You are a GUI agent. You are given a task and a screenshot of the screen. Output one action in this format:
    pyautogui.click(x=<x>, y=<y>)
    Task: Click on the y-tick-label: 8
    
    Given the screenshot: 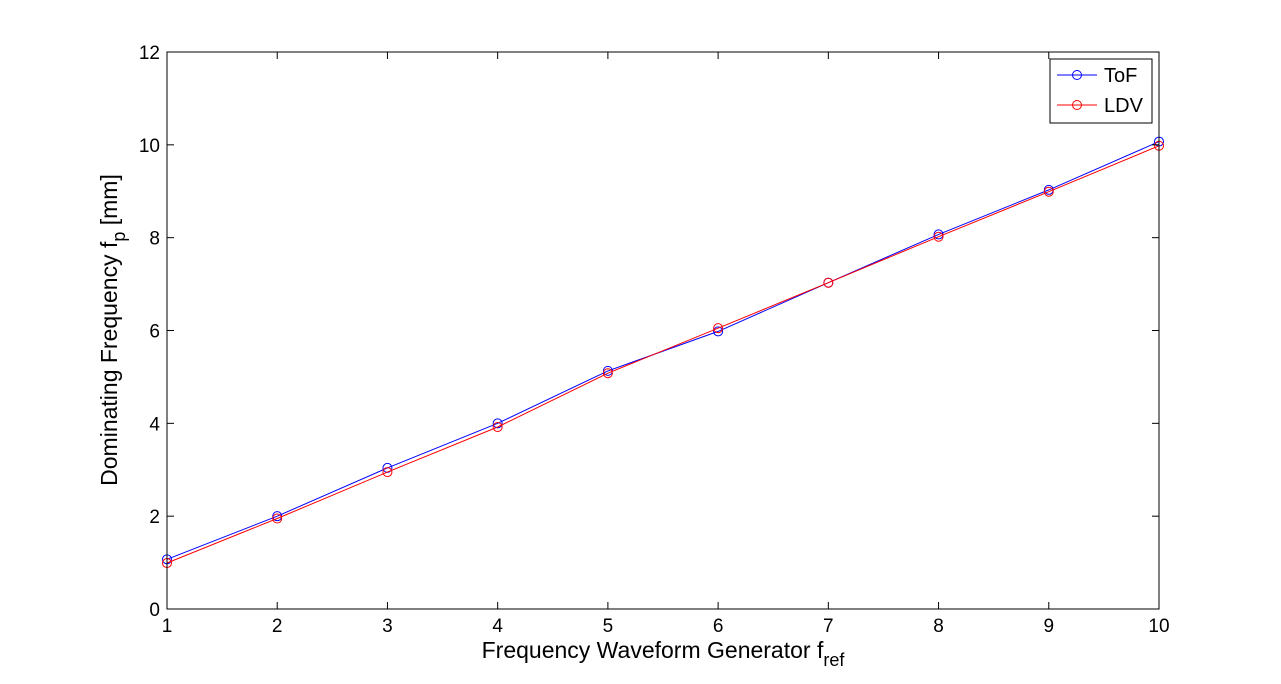 What is the action you would take?
    pyautogui.click(x=154, y=239)
    